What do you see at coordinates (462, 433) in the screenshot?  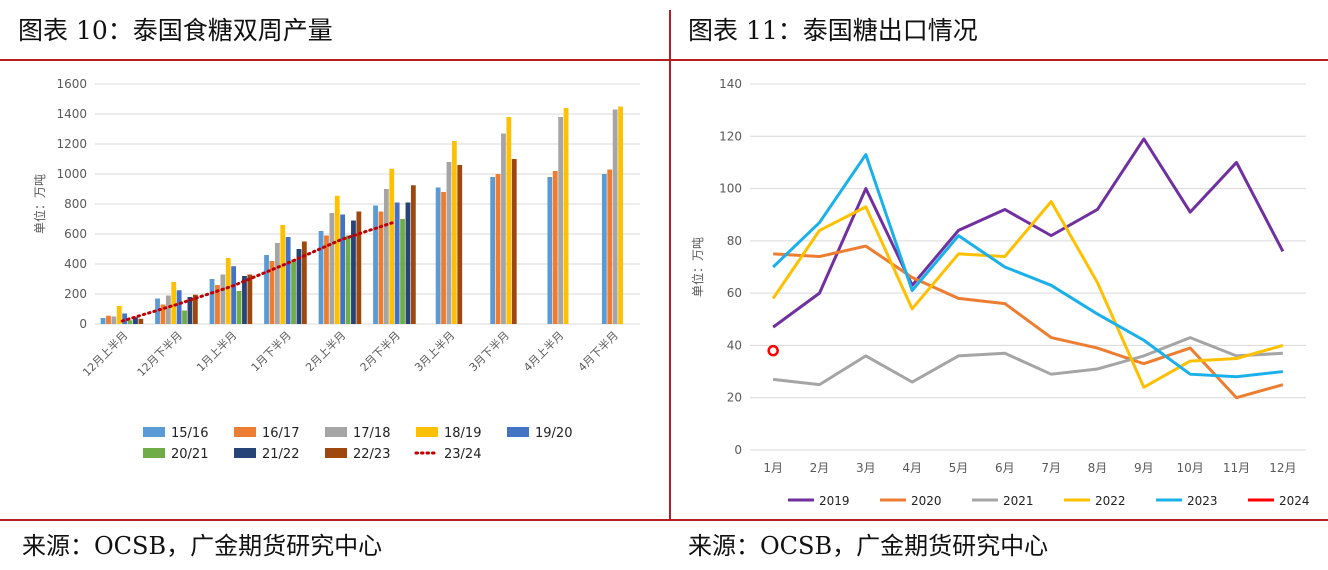 I see `legend-label: 18/19` at bounding box center [462, 433].